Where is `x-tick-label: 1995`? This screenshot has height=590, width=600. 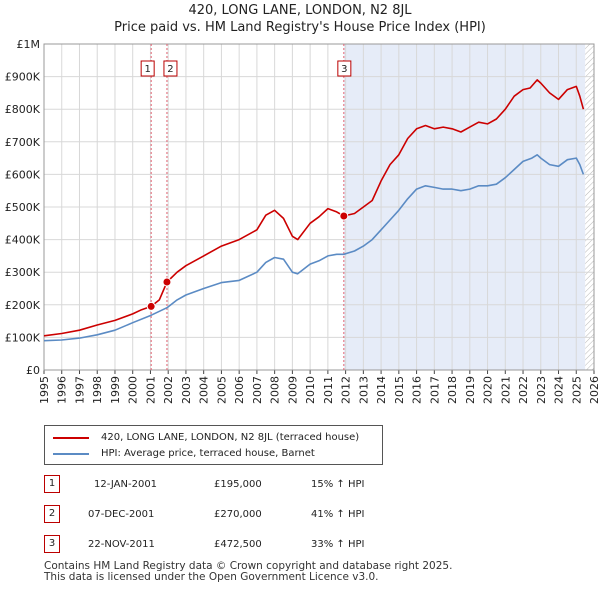 x-tick-label: 1995 is located at coordinates (44, 390).